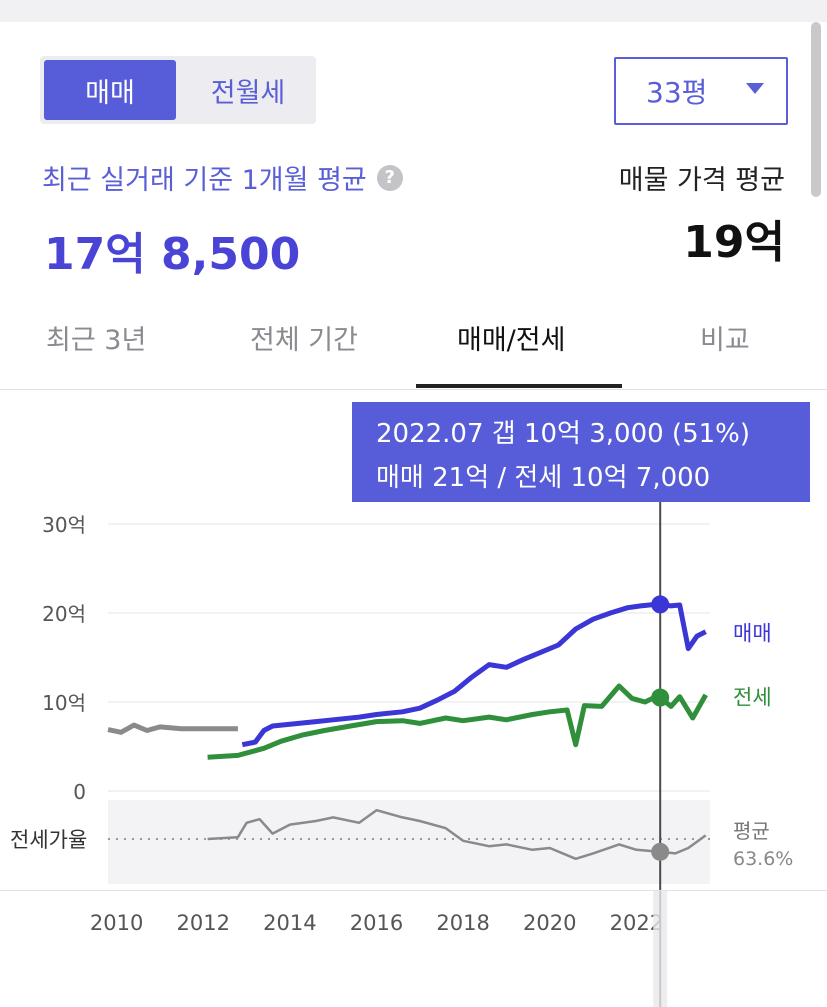 The image size is (827, 1007). What do you see at coordinates (116, 923) in the screenshot?
I see `x-tick-label: 2010` at bounding box center [116, 923].